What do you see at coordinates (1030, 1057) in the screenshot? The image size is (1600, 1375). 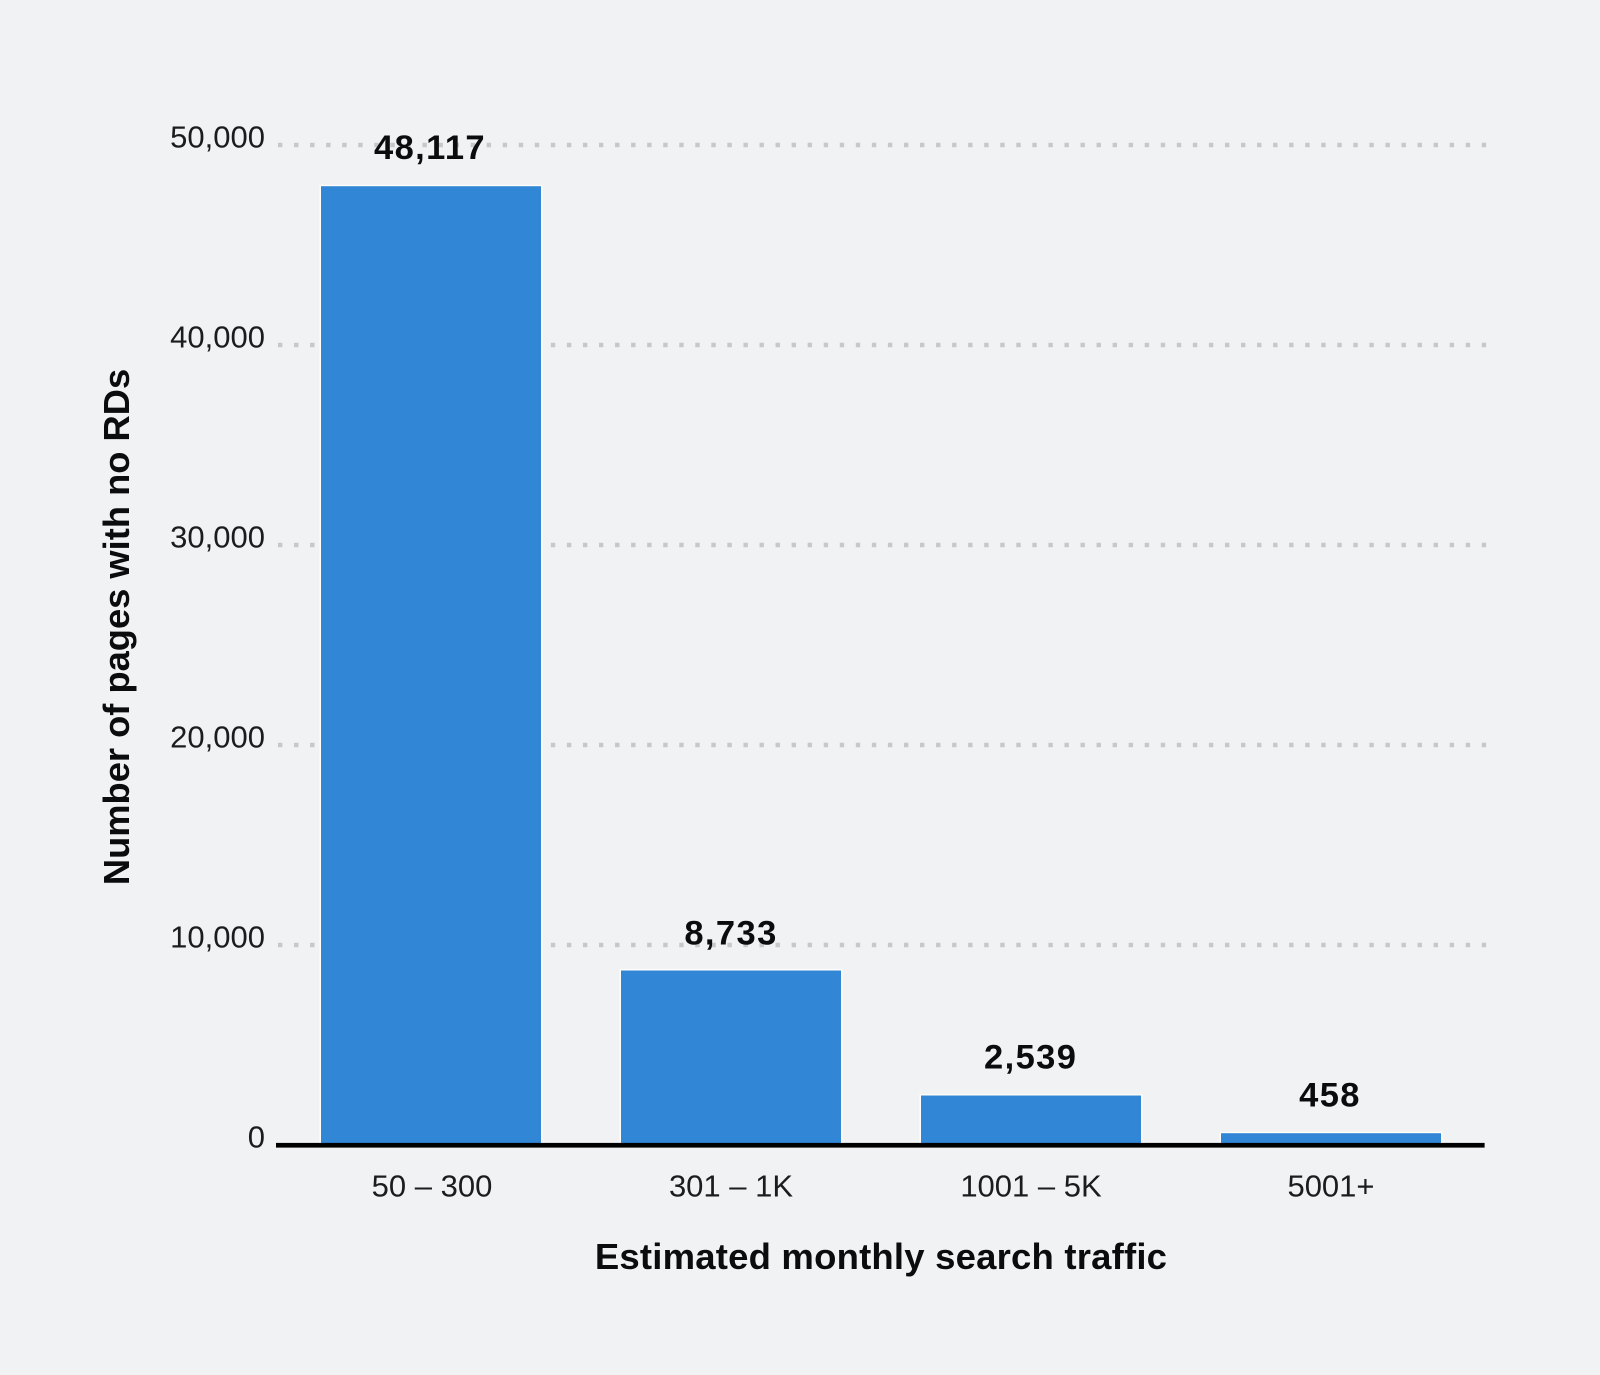 I see `svg-text: 2,539` at bounding box center [1030, 1057].